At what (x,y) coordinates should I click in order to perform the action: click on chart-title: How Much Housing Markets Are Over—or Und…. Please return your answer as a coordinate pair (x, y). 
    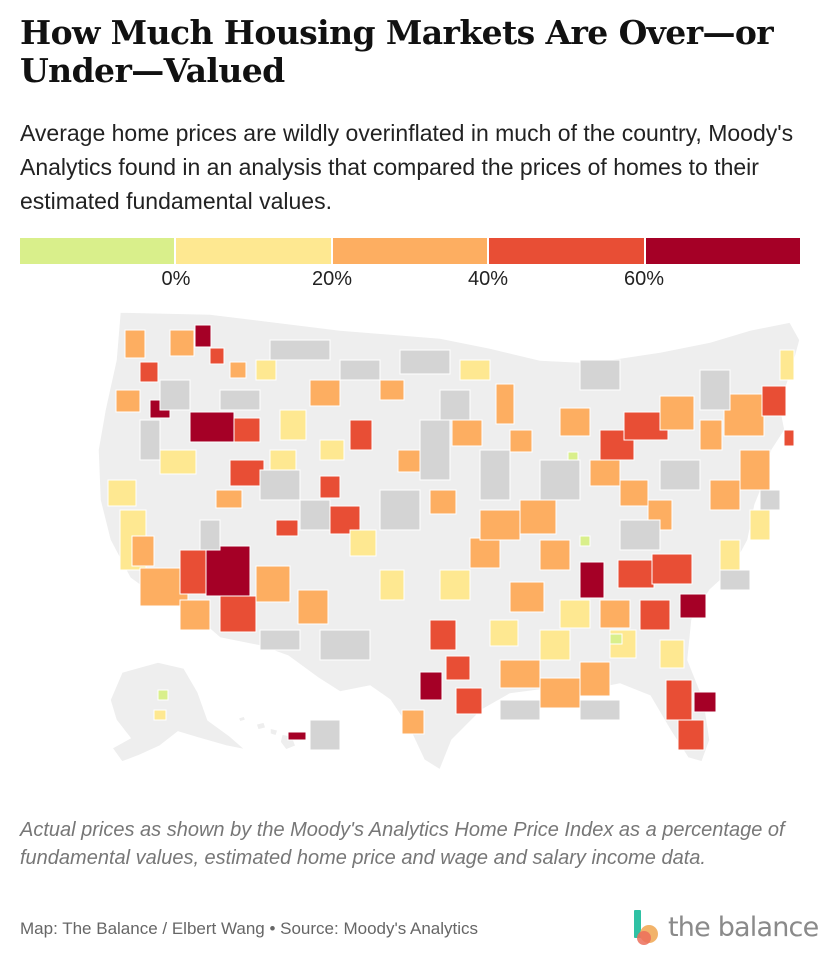
    Looking at the image, I should click on (397, 51).